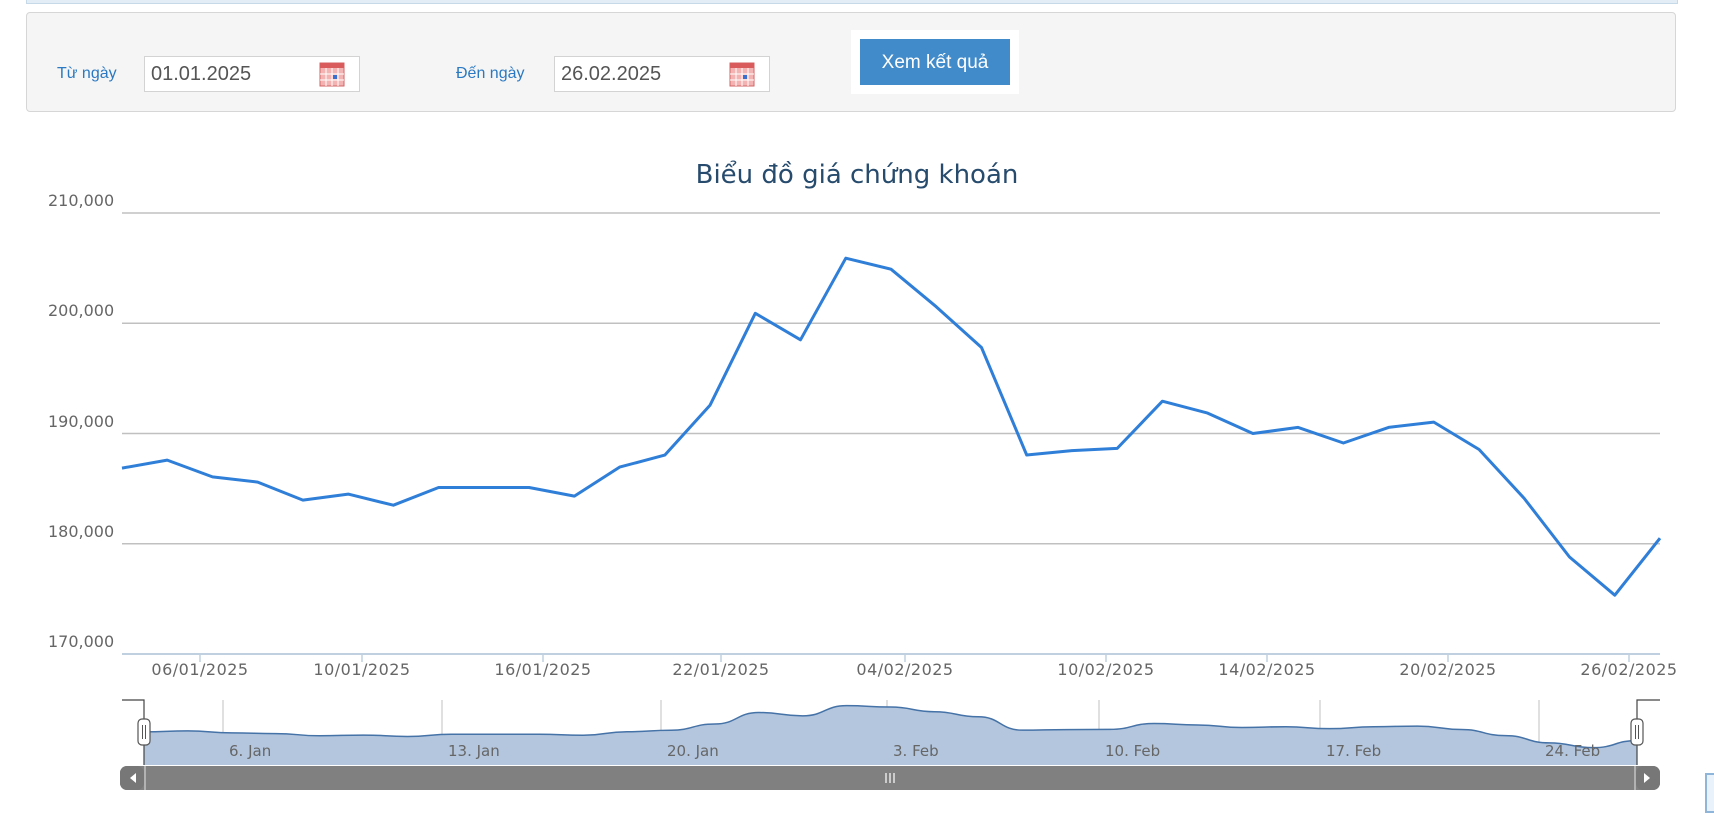  Describe the element at coordinates (81, 200) in the screenshot. I see `y-axis-label: 210,000` at that location.